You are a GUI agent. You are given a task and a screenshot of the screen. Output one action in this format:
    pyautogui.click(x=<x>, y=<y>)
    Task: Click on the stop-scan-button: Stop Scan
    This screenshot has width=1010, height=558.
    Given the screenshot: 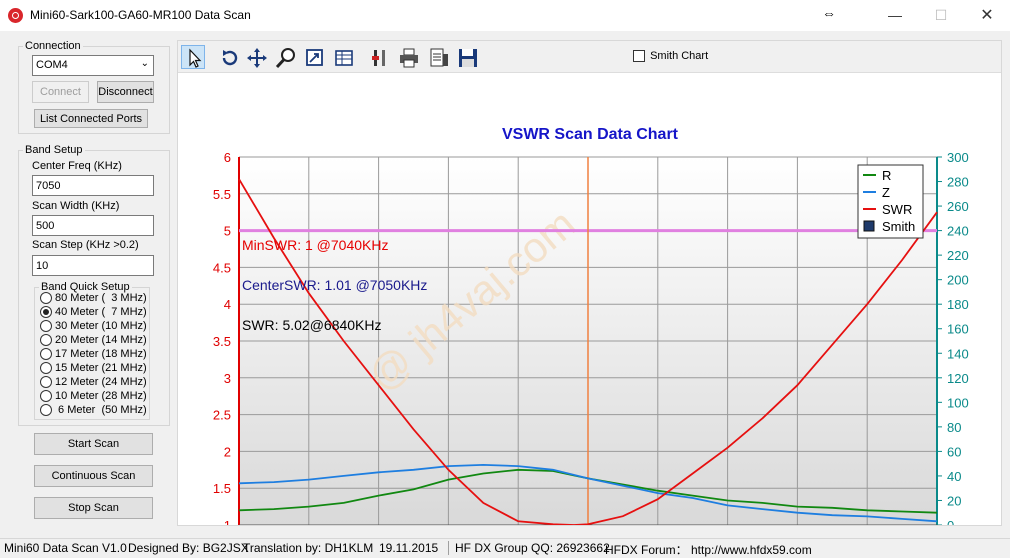 What is the action you would take?
    pyautogui.click(x=93, y=508)
    